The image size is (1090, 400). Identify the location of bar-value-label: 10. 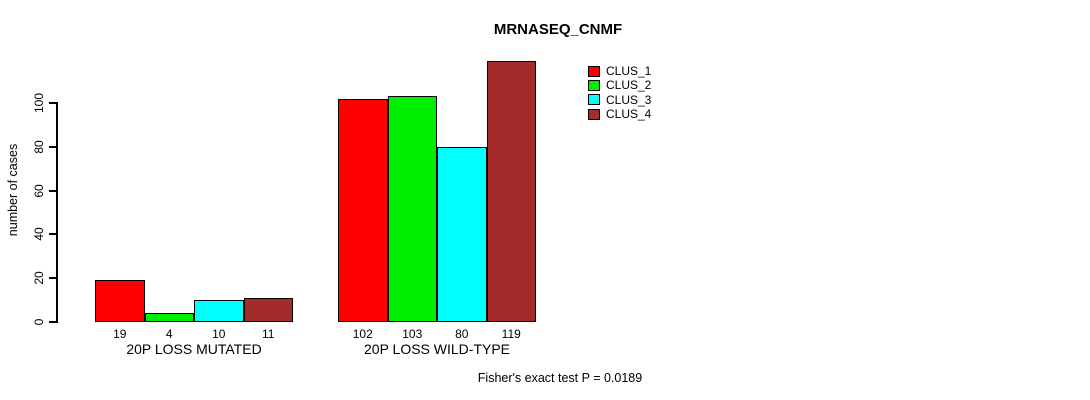
(219, 334).